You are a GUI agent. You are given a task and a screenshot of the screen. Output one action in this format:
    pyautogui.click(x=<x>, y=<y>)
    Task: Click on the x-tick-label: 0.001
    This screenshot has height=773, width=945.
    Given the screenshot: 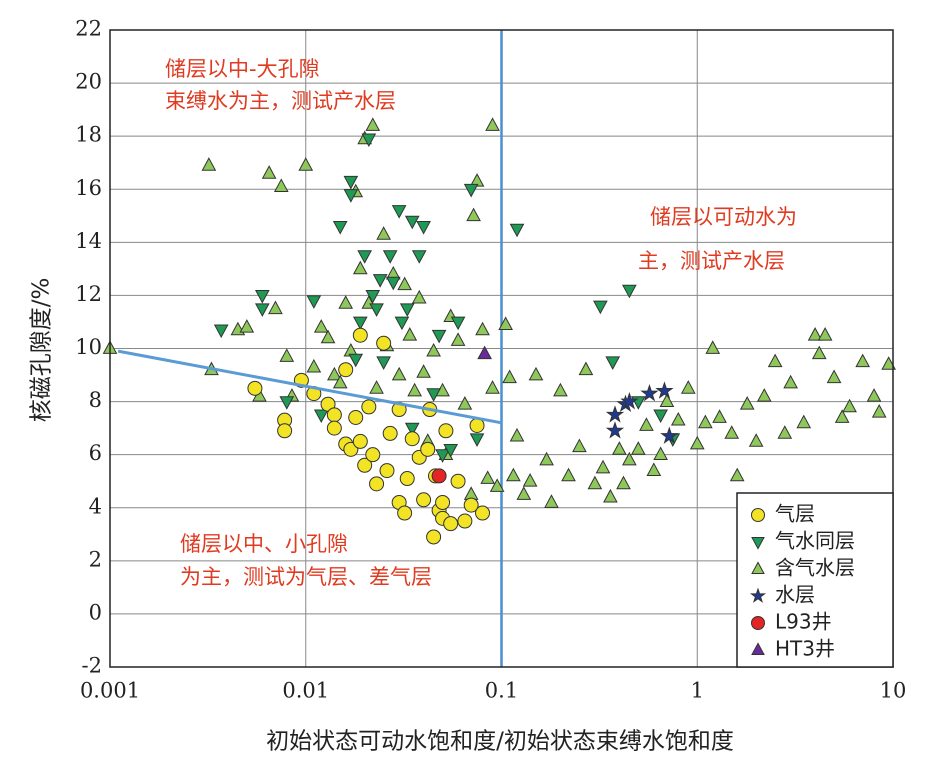 What is the action you would take?
    pyautogui.click(x=110, y=691)
    